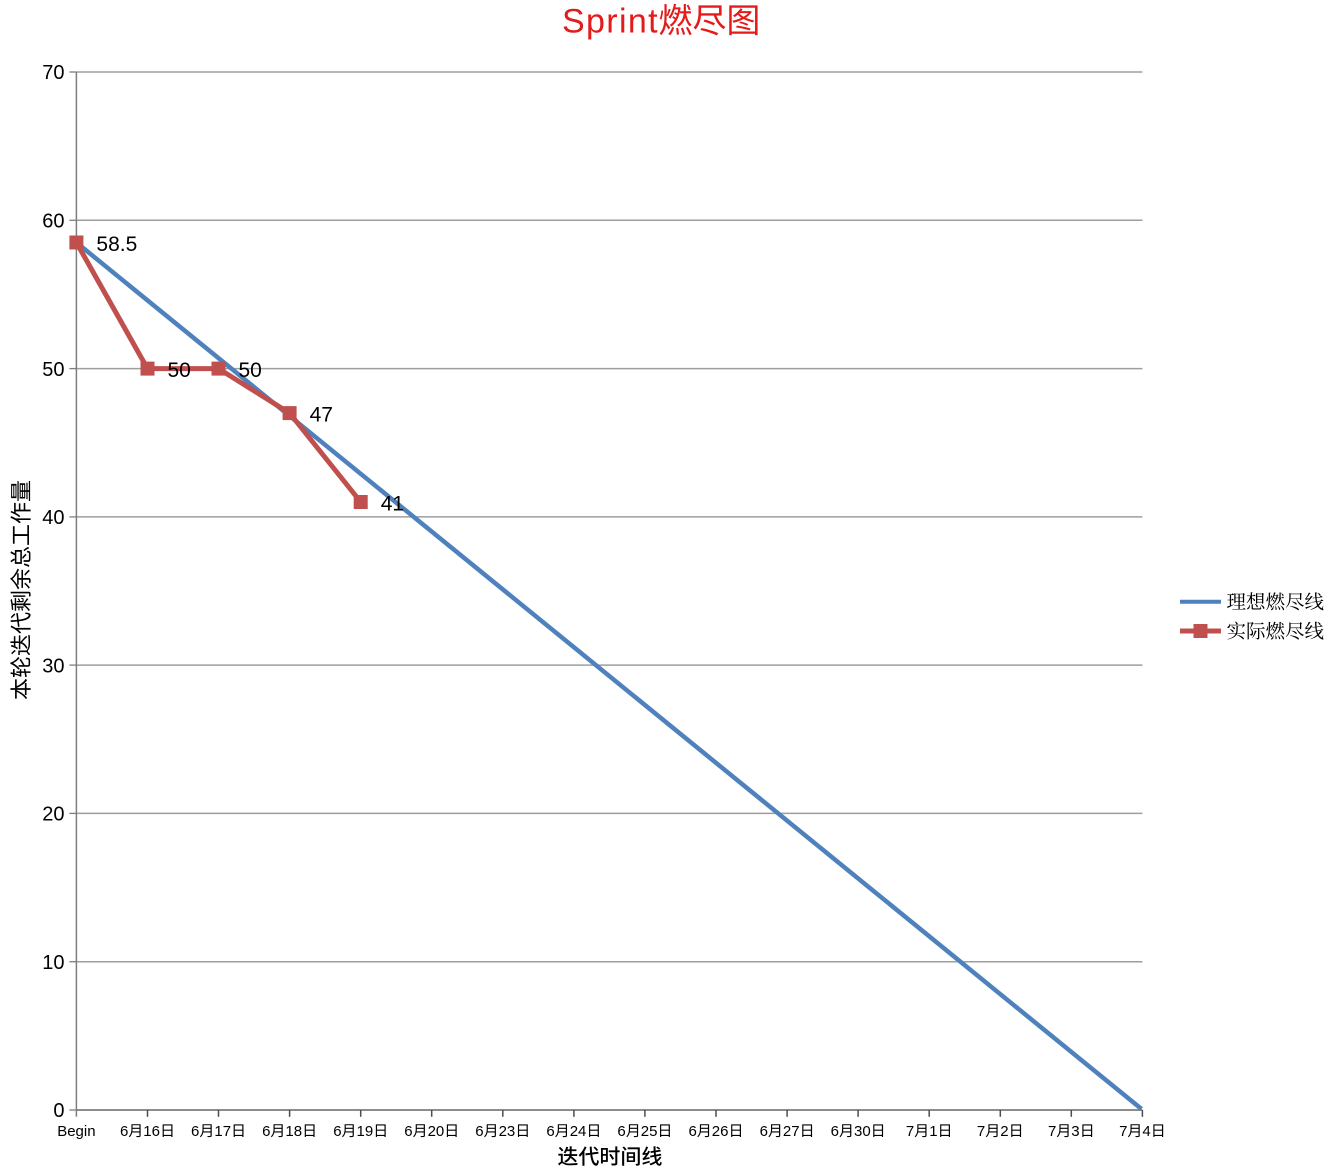  I want to click on svg-text: 23, so click(507, 1131).